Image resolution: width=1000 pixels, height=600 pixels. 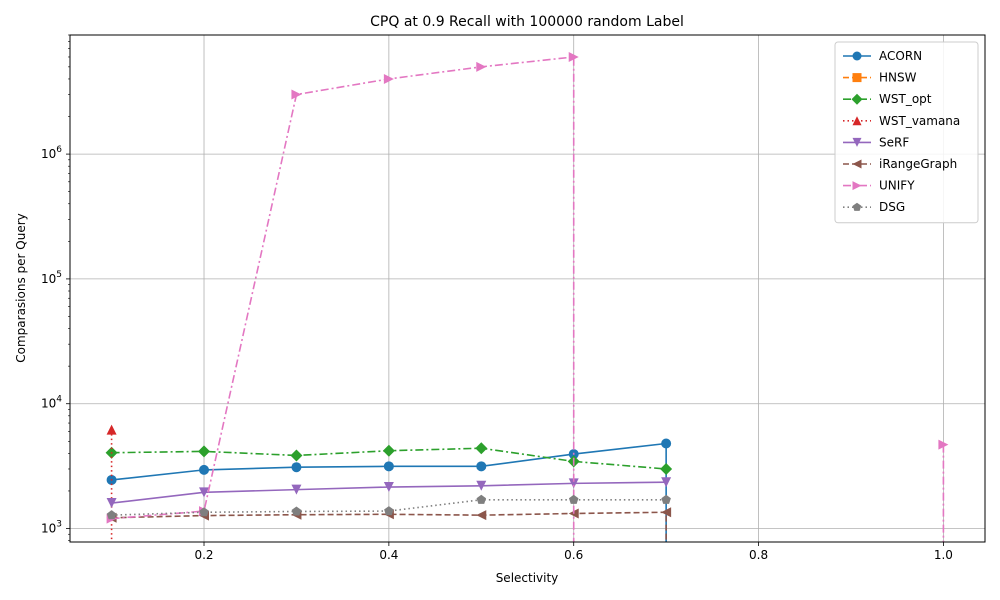 What do you see at coordinates (573, 555) in the screenshot?
I see `x-tick-label: 0.6` at bounding box center [573, 555].